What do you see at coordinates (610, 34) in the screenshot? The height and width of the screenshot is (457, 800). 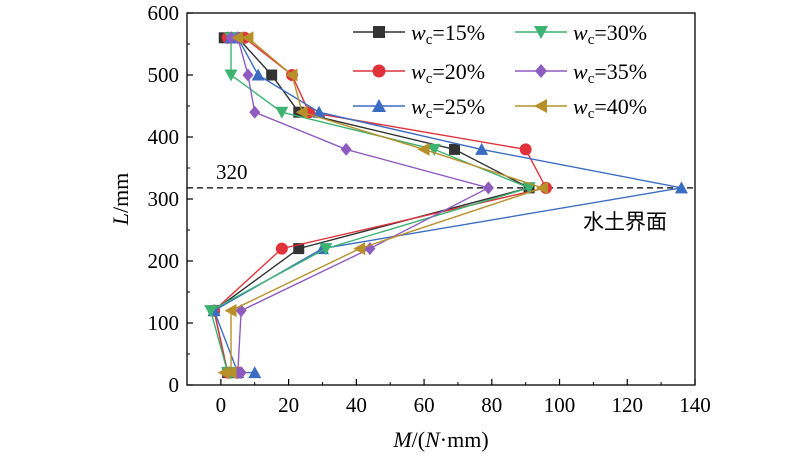 I see `legend-label: wc=30%` at bounding box center [610, 34].